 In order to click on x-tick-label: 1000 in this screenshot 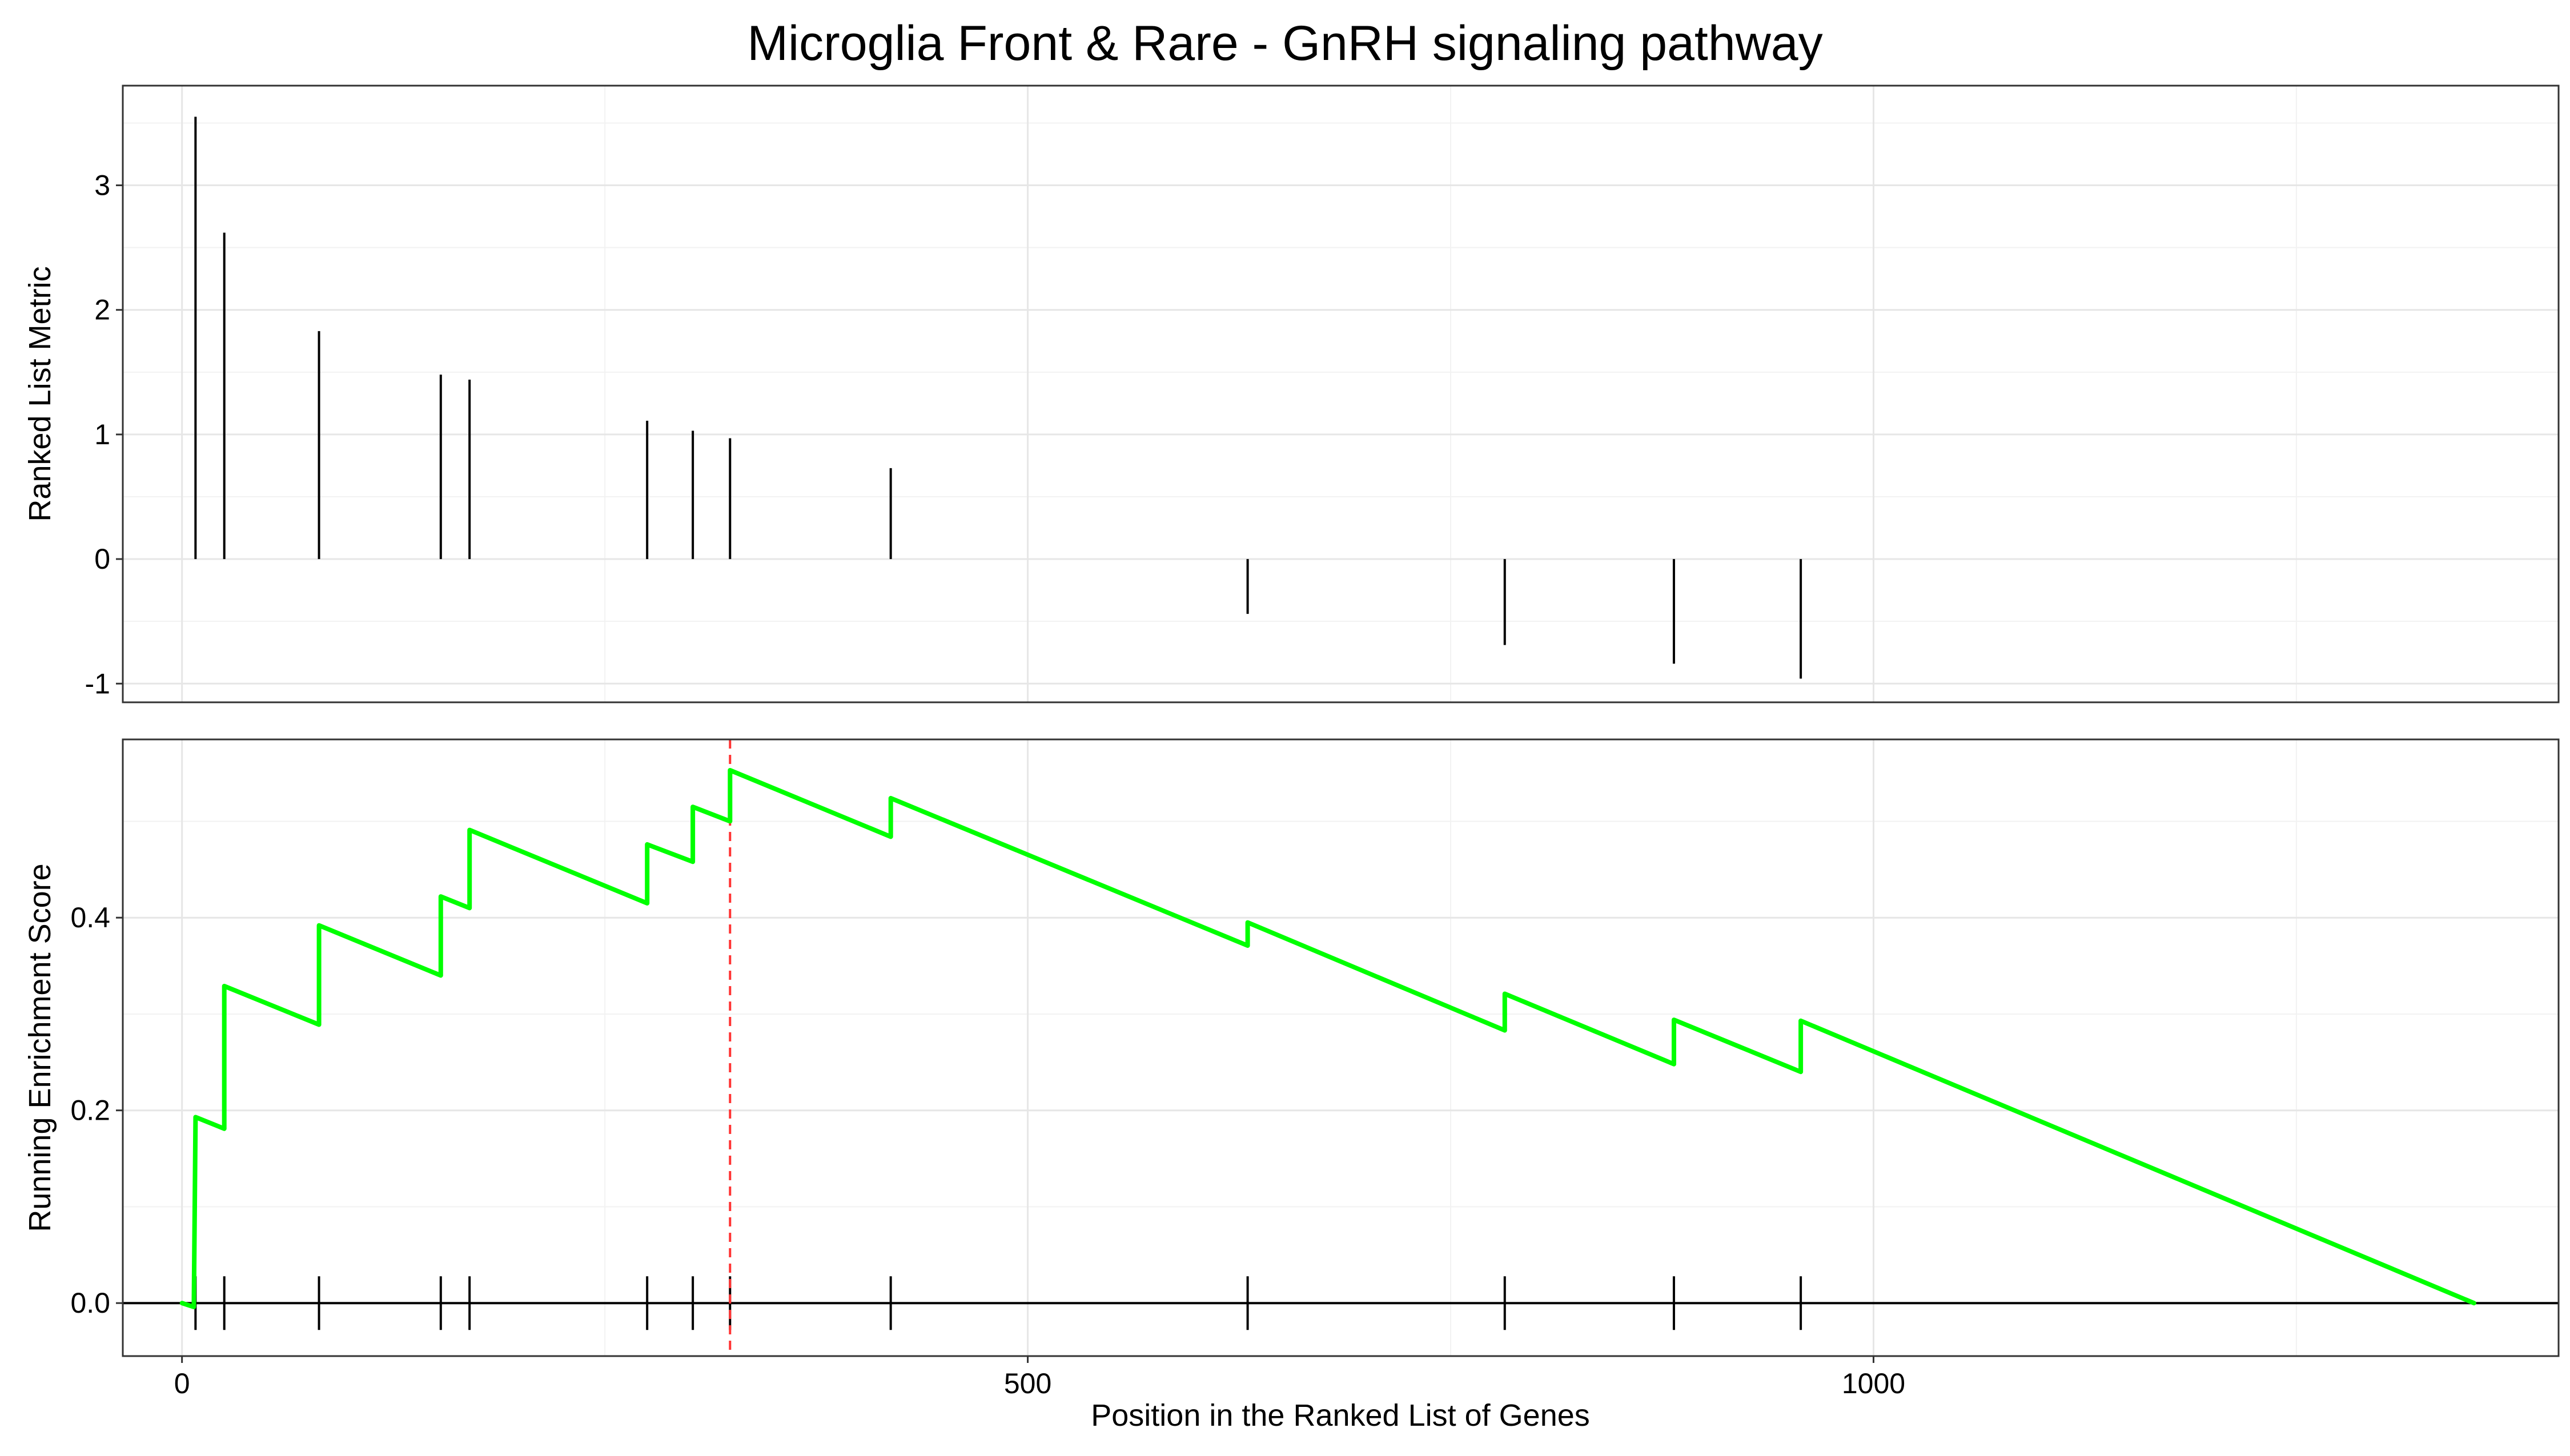, I will do `click(1873, 1383)`.